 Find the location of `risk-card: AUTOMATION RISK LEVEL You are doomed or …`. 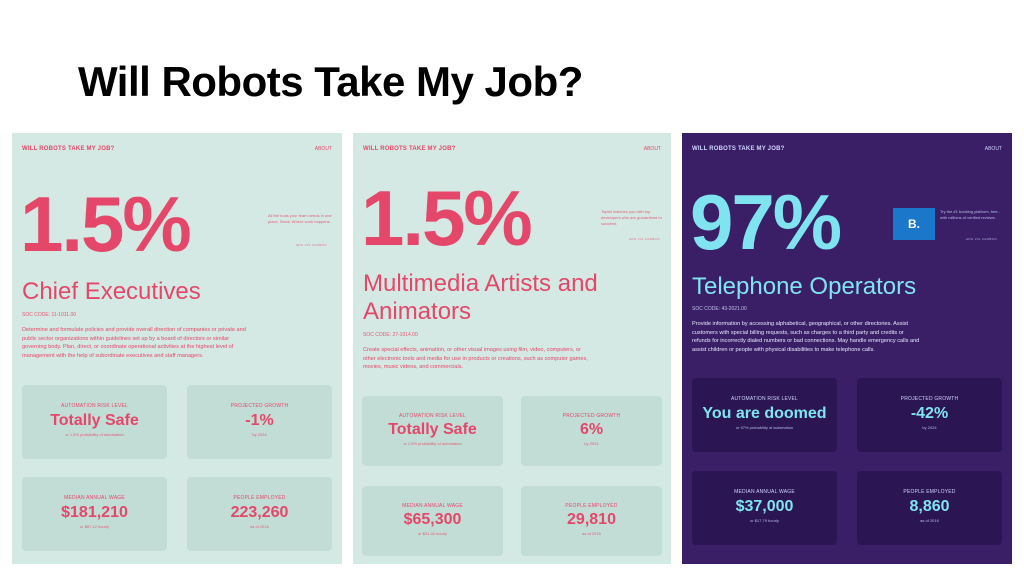

risk-card: AUTOMATION RISK LEVEL You are doomed or … is located at coordinates (764, 415).